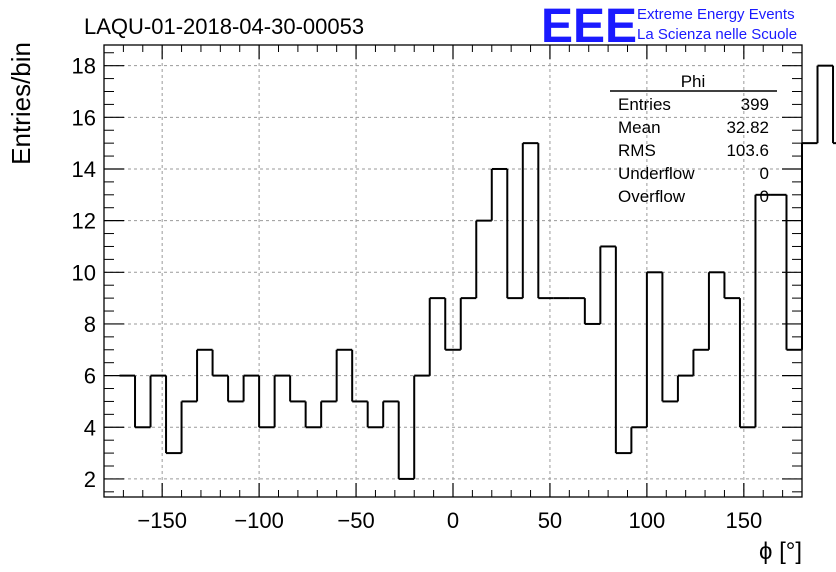  What do you see at coordinates (453, 520) in the screenshot?
I see `x-tick-label: 0` at bounding box center [453, 520].